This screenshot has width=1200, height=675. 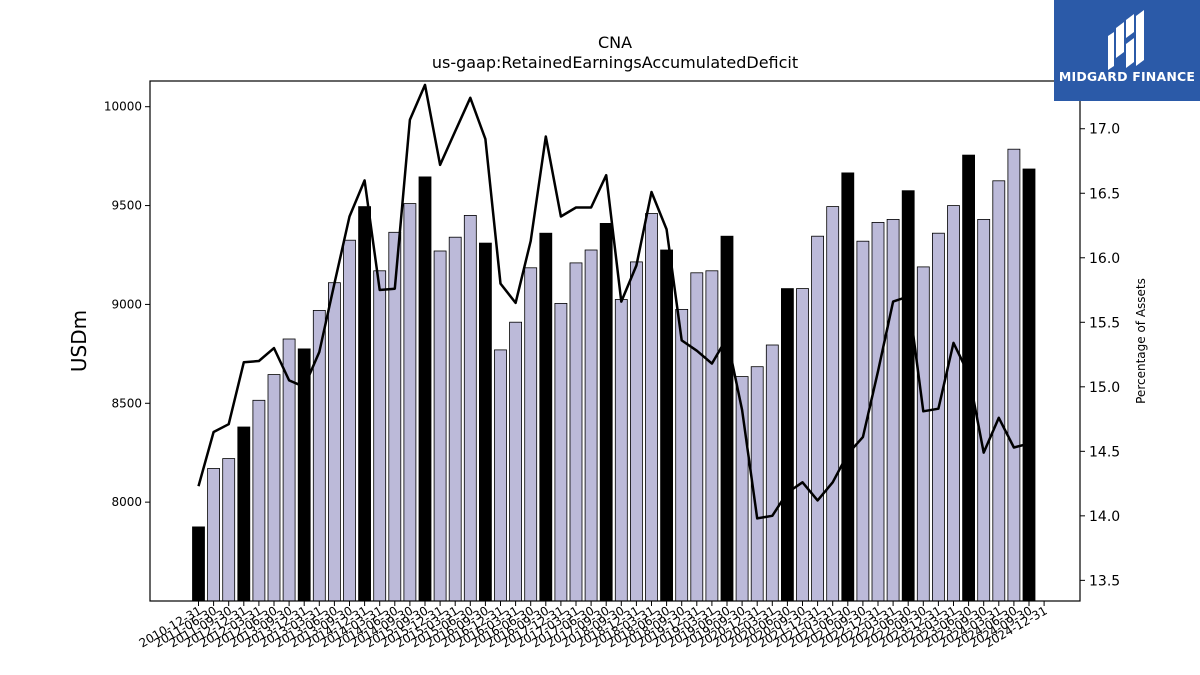 What do you see at coordinates (126, 403) in the screenshot?
I see `y-tick-label: 8500` at bounding box center [126, 403].